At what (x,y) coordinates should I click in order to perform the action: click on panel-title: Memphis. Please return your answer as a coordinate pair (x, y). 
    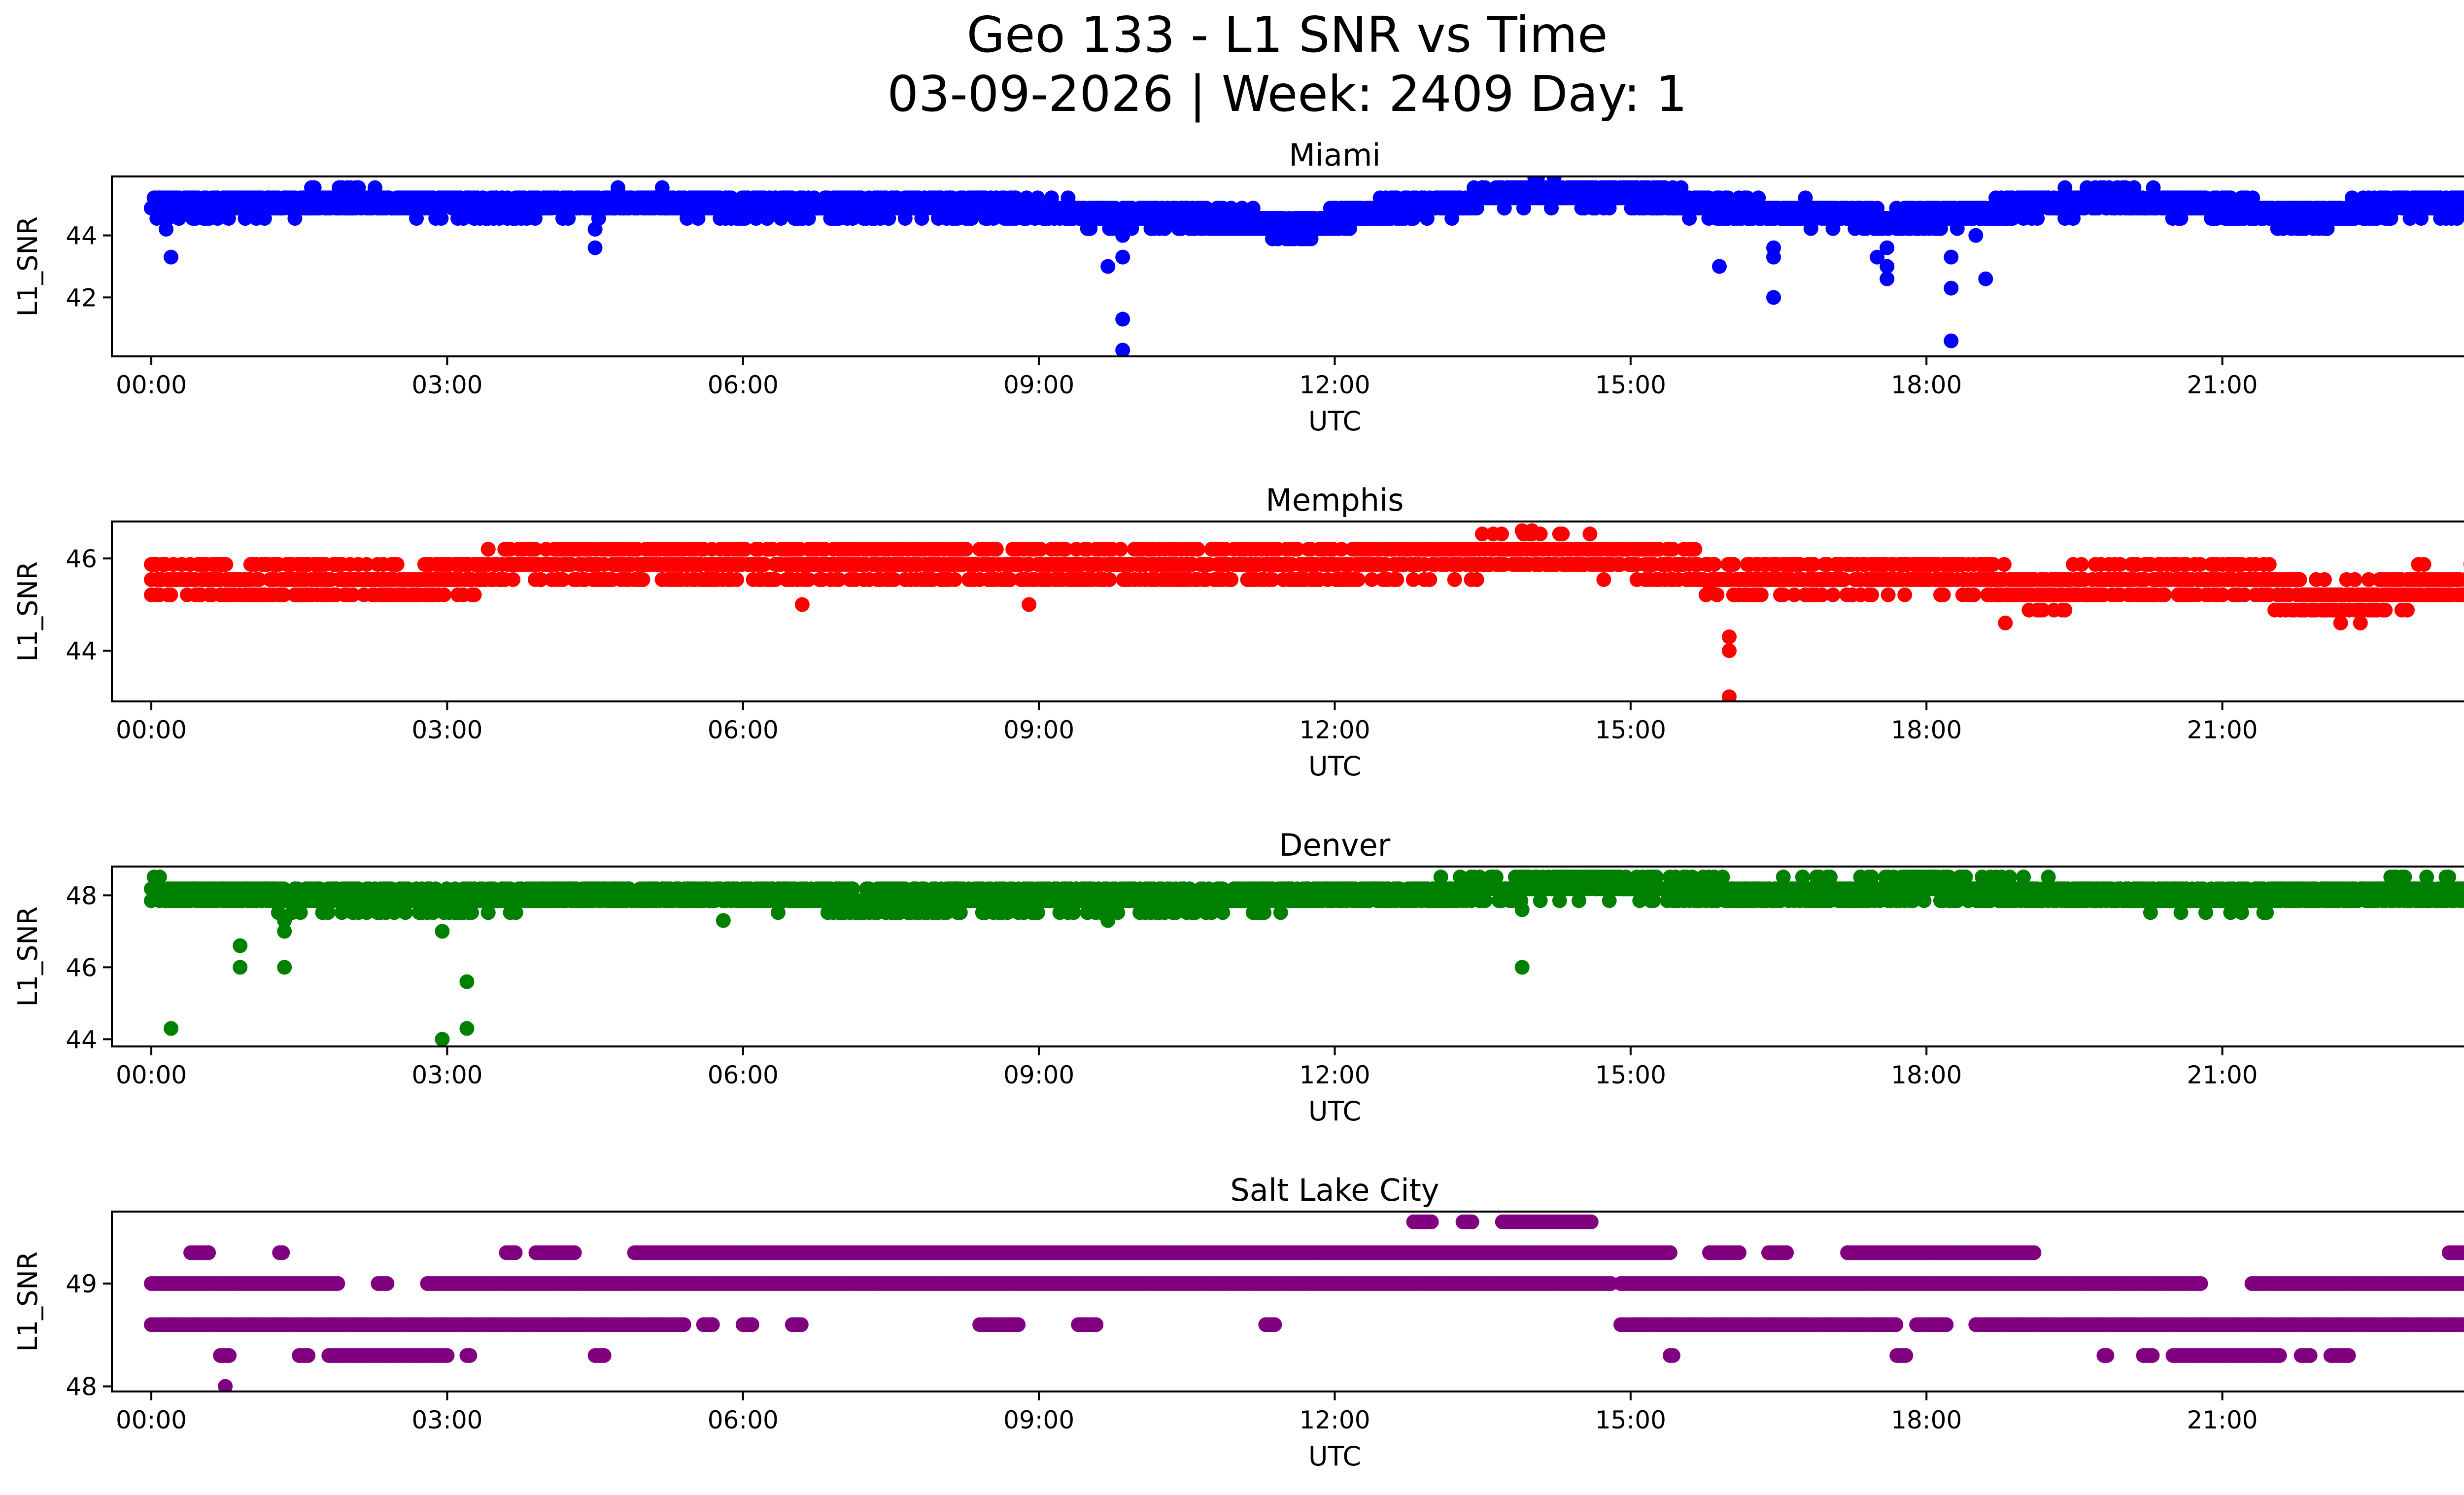
    Looking at the image, I should click on (1334, 500).